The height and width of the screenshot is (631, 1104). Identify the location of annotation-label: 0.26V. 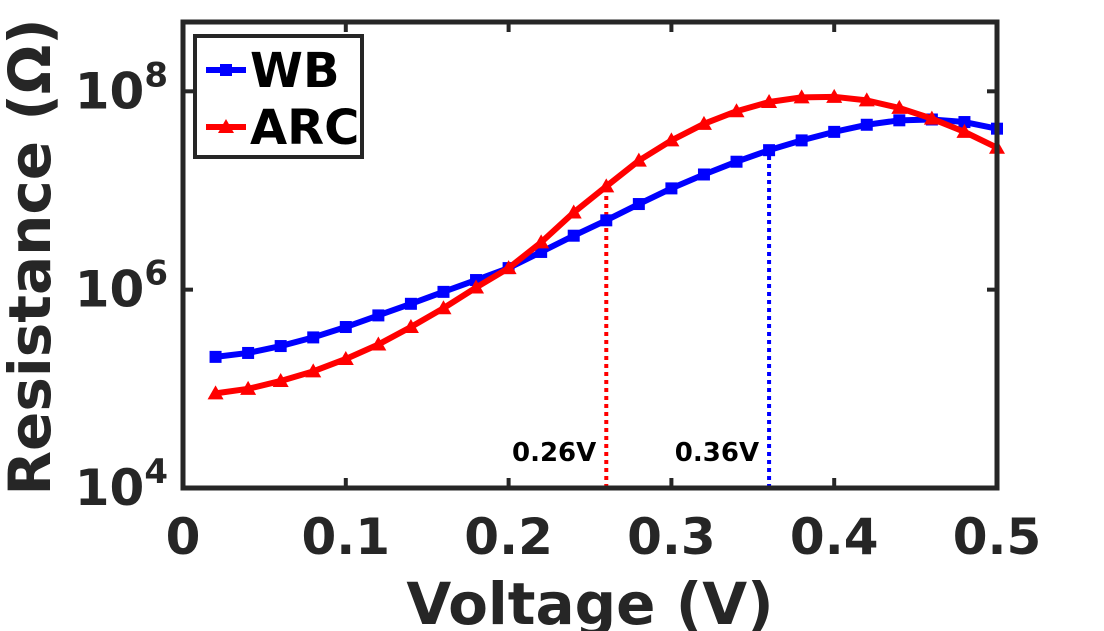
(554, 453).